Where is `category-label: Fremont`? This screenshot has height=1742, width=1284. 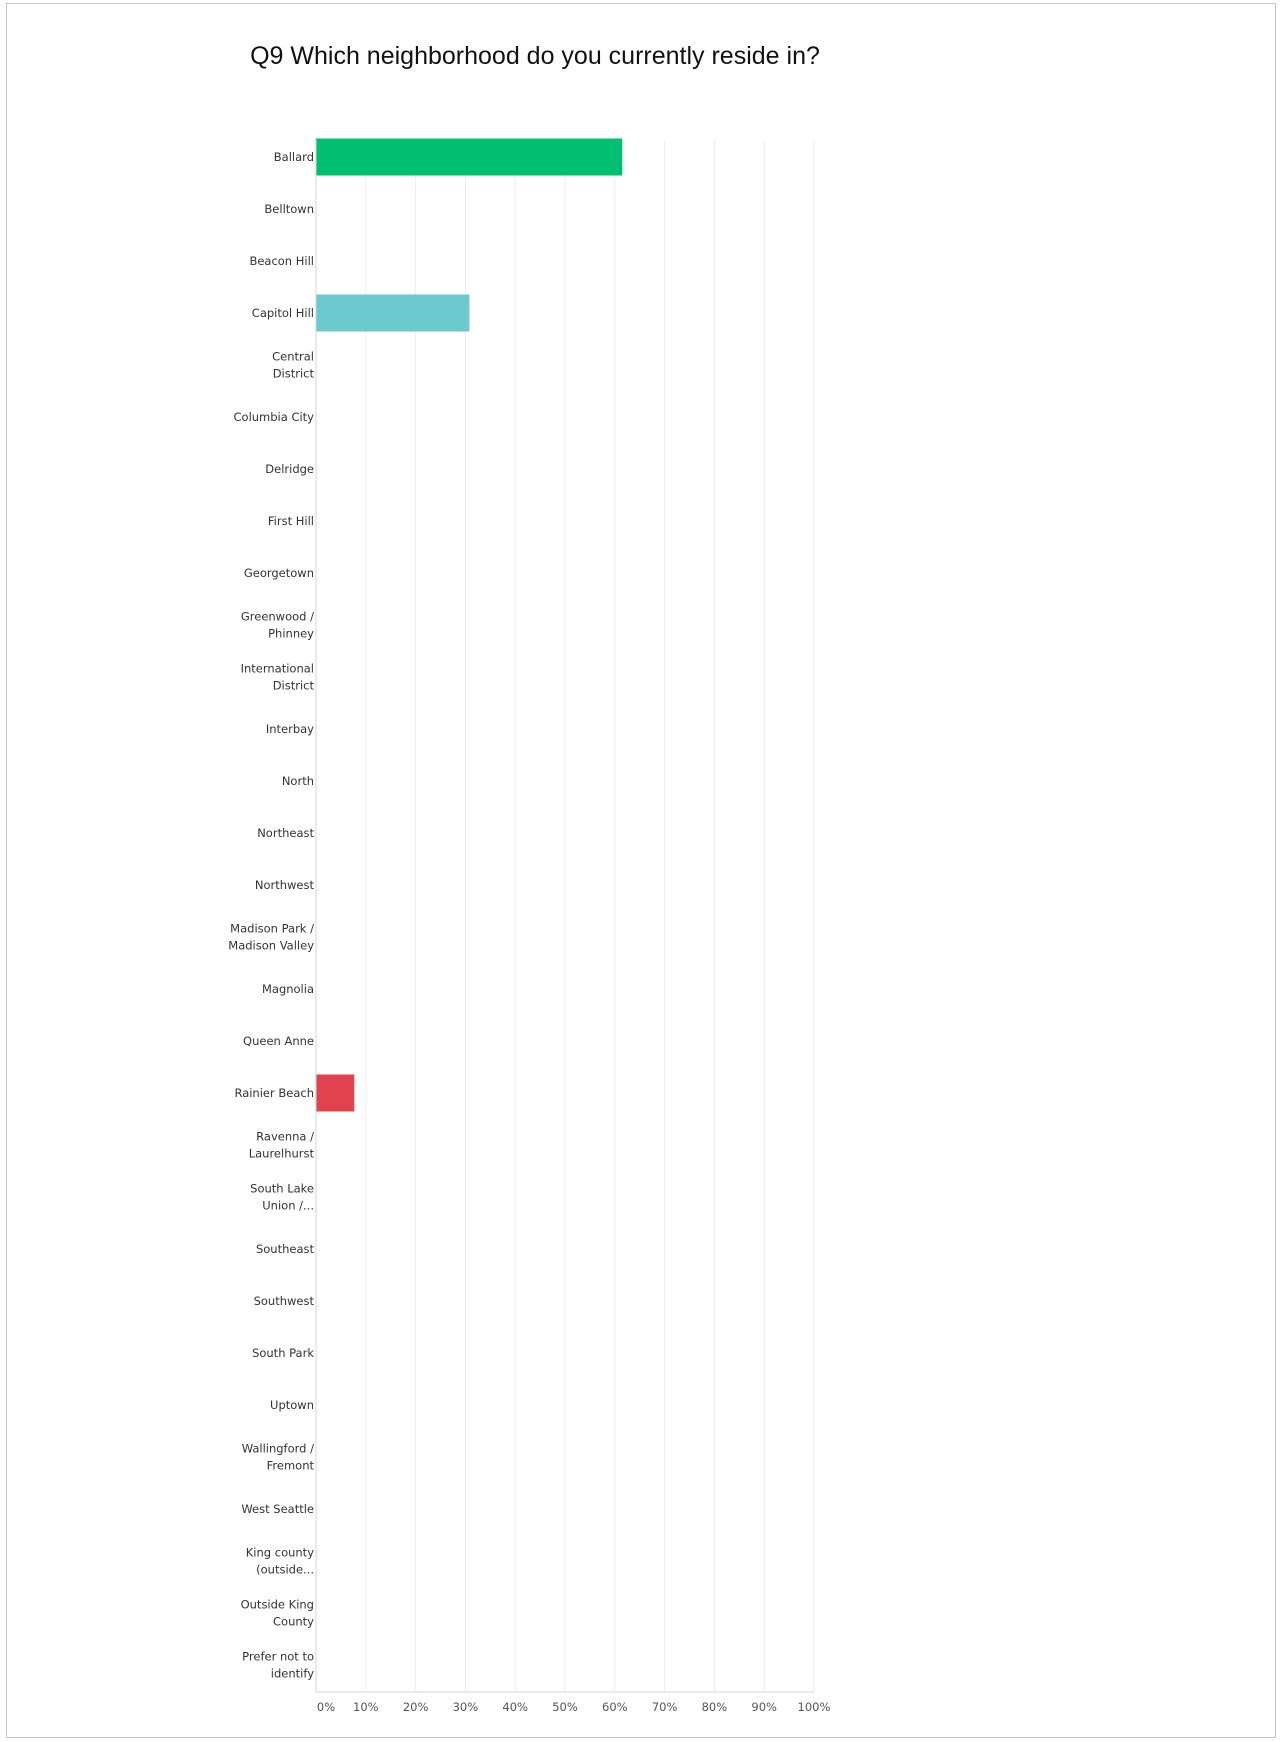
category-label: Fremont is located at coordinates (291, 1466).